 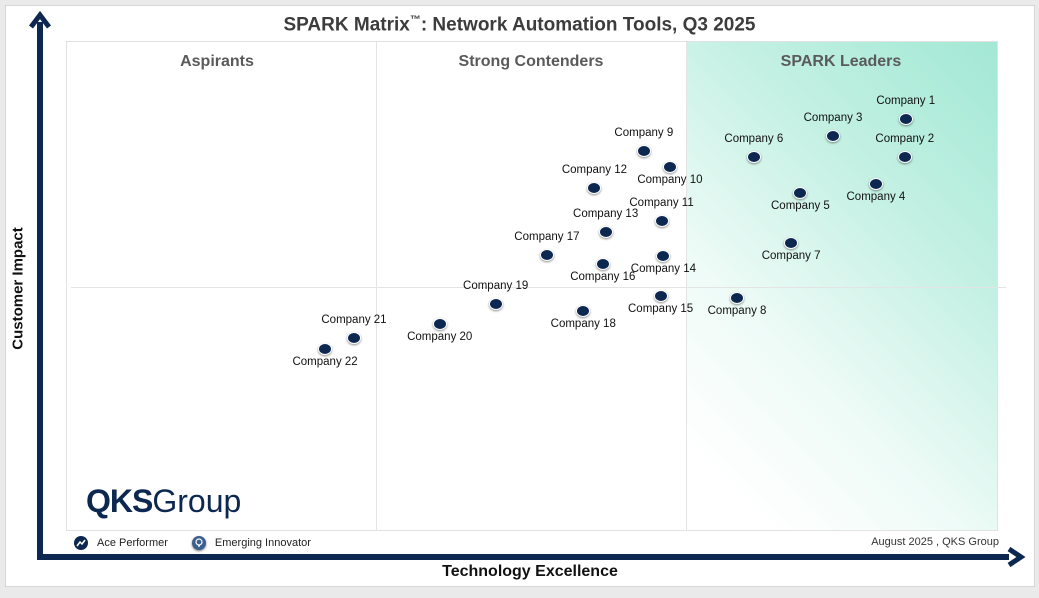 I want to click on data-point-label: Company 8, so click(x=737, y=310).